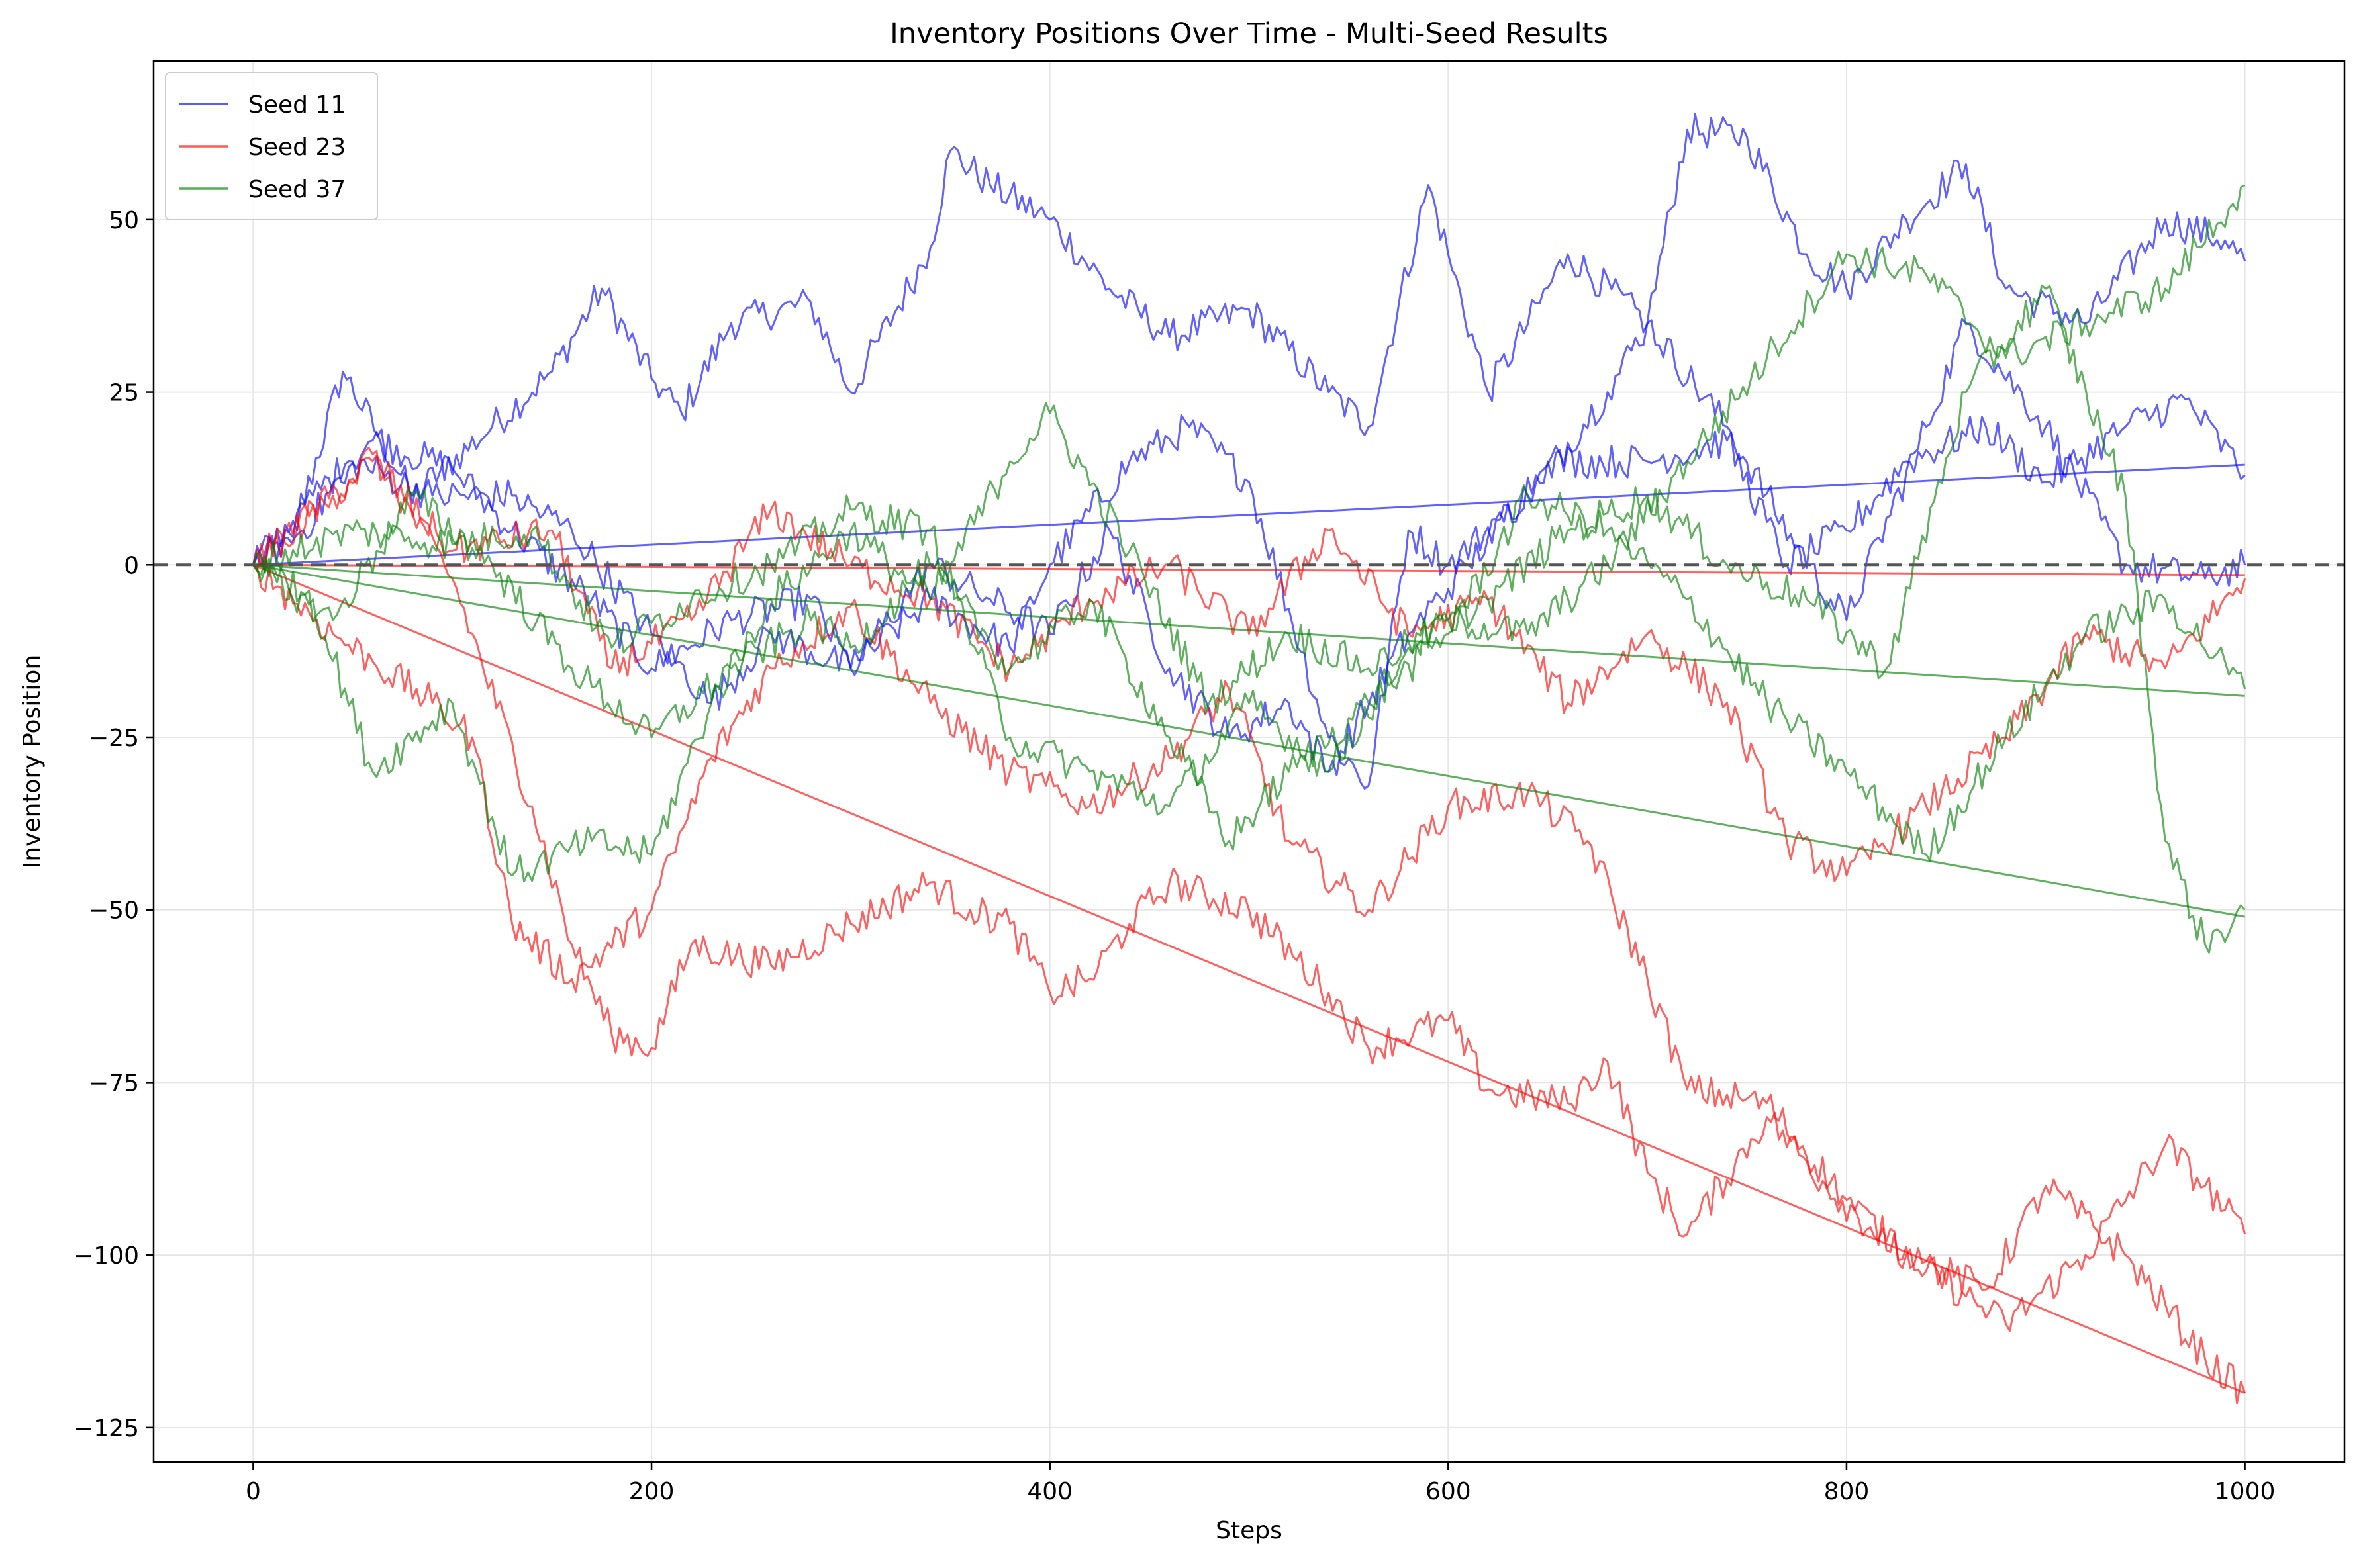  Describe the element at coordinates (2245, 1491) in the screenshot. I see `x-tick-label: 1000` at that location.